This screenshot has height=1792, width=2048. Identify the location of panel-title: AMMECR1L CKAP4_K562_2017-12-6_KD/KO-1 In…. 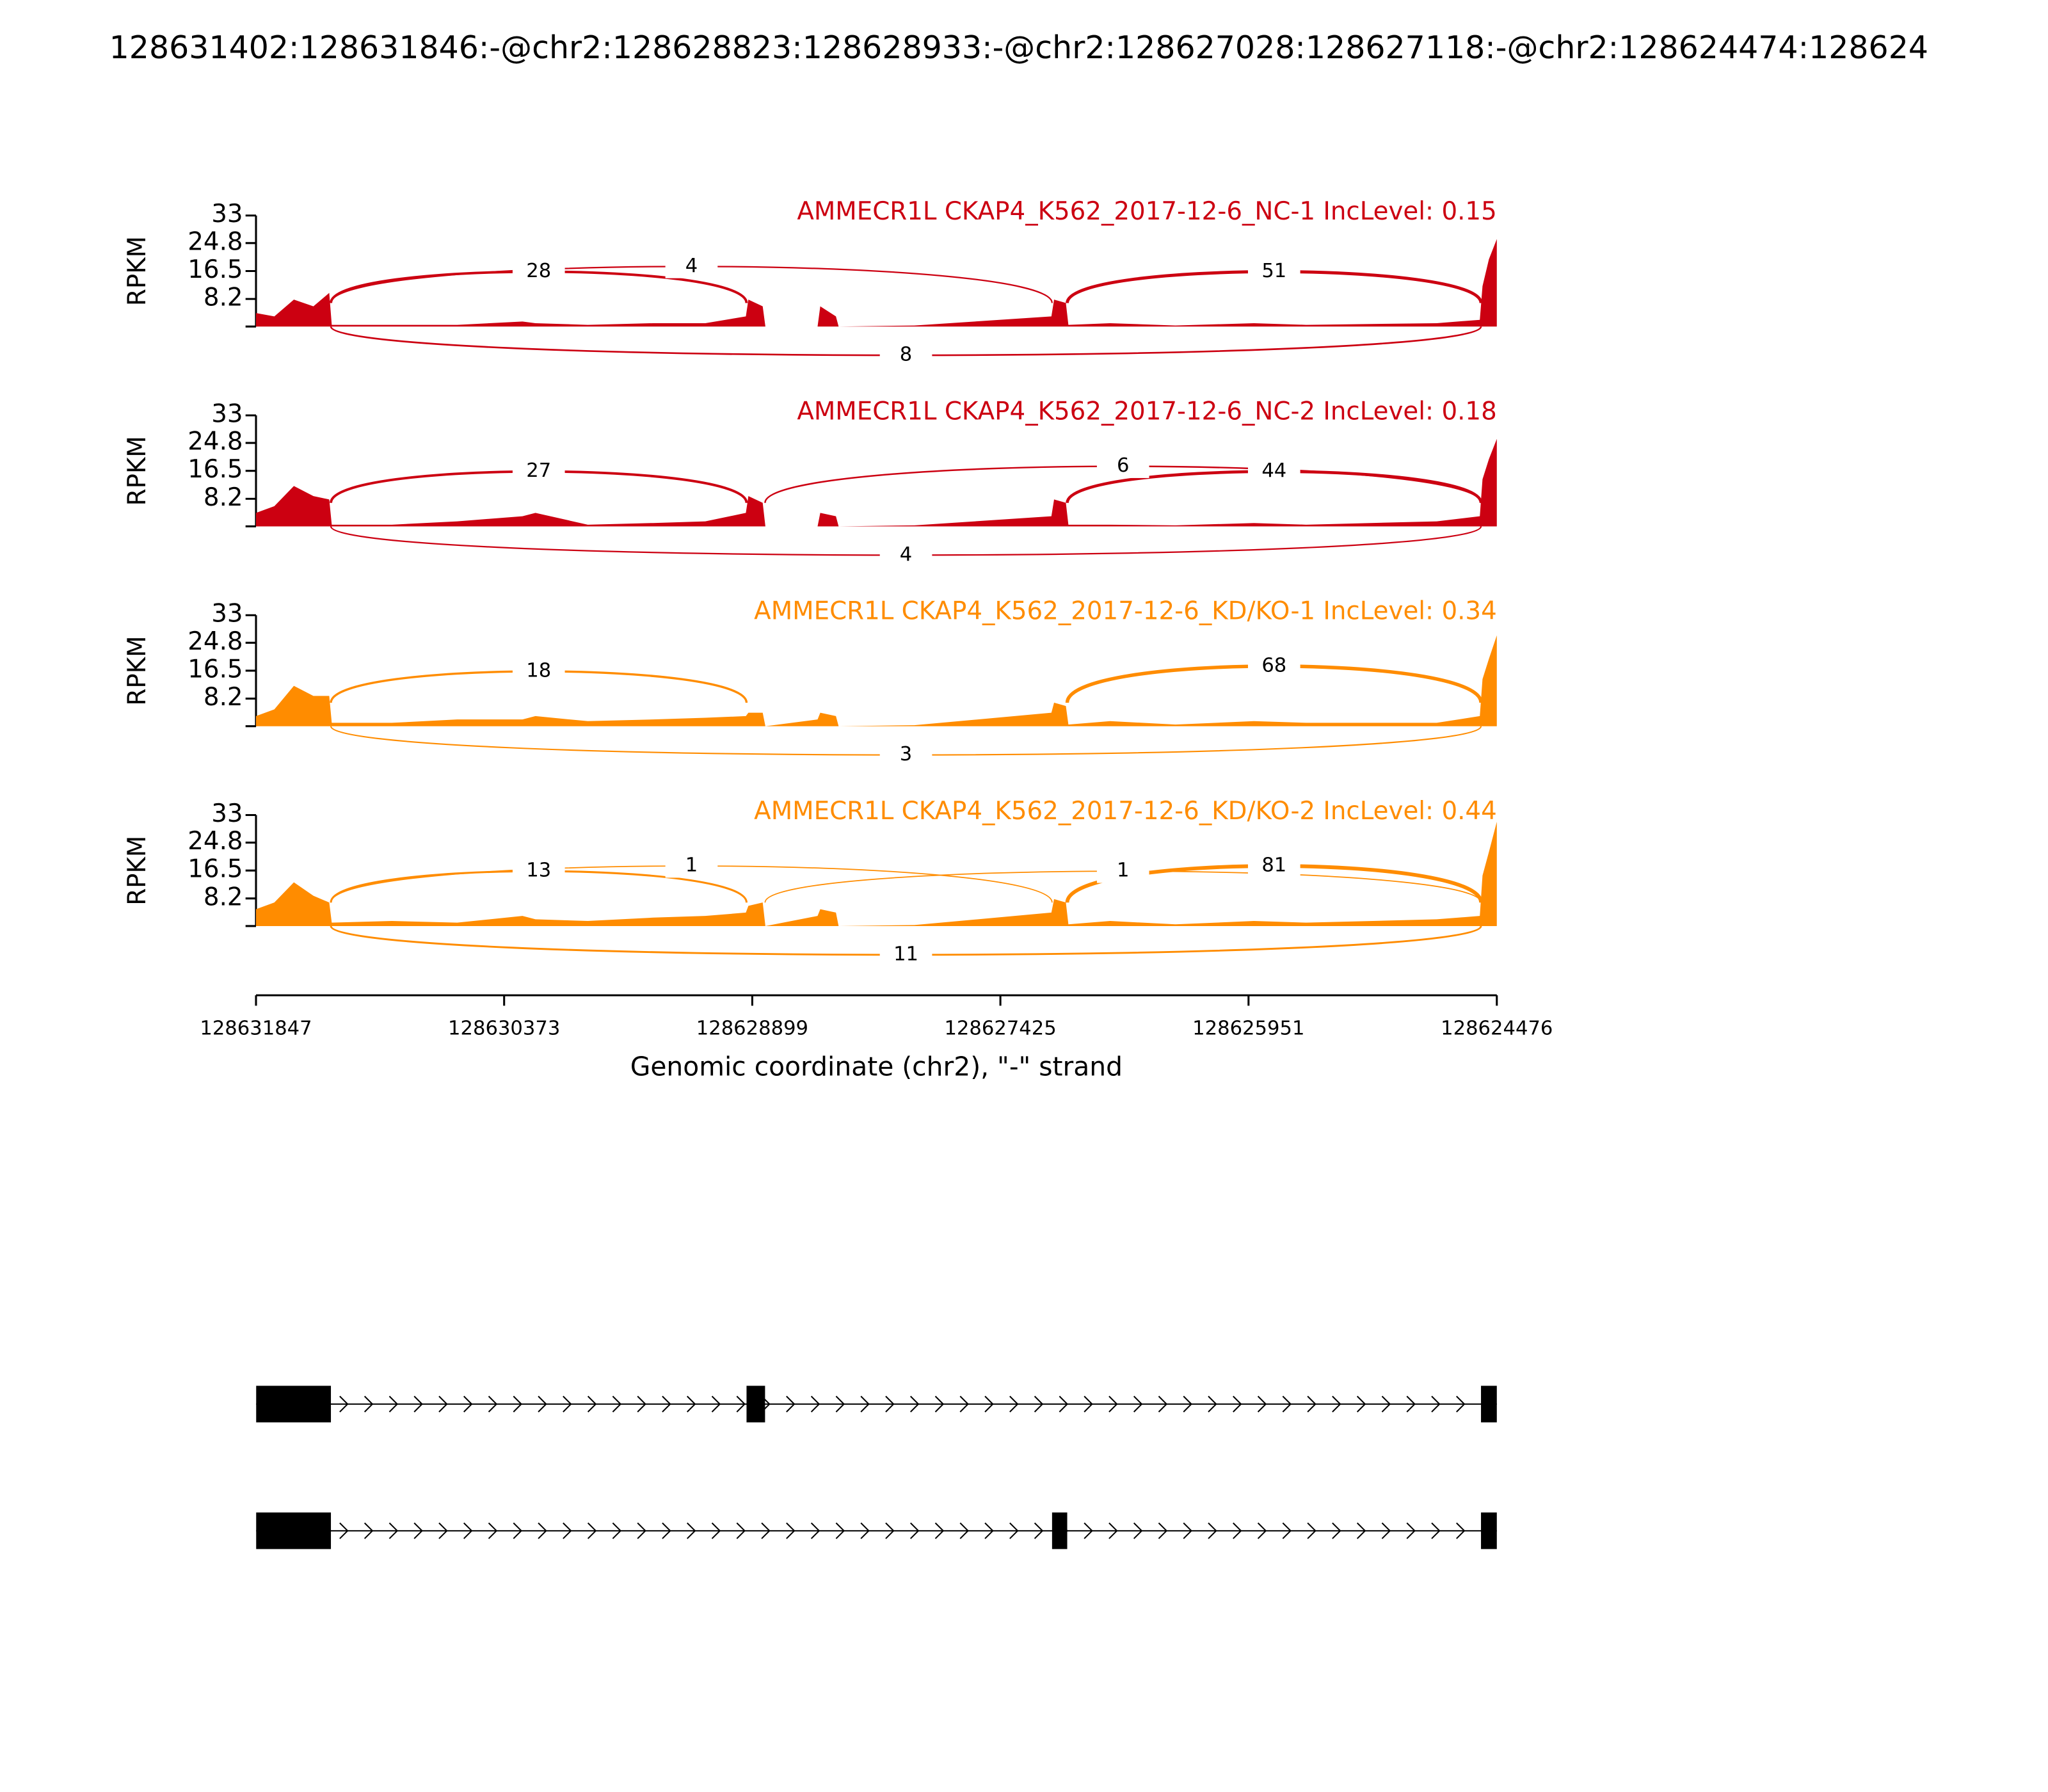
(1125, 611).